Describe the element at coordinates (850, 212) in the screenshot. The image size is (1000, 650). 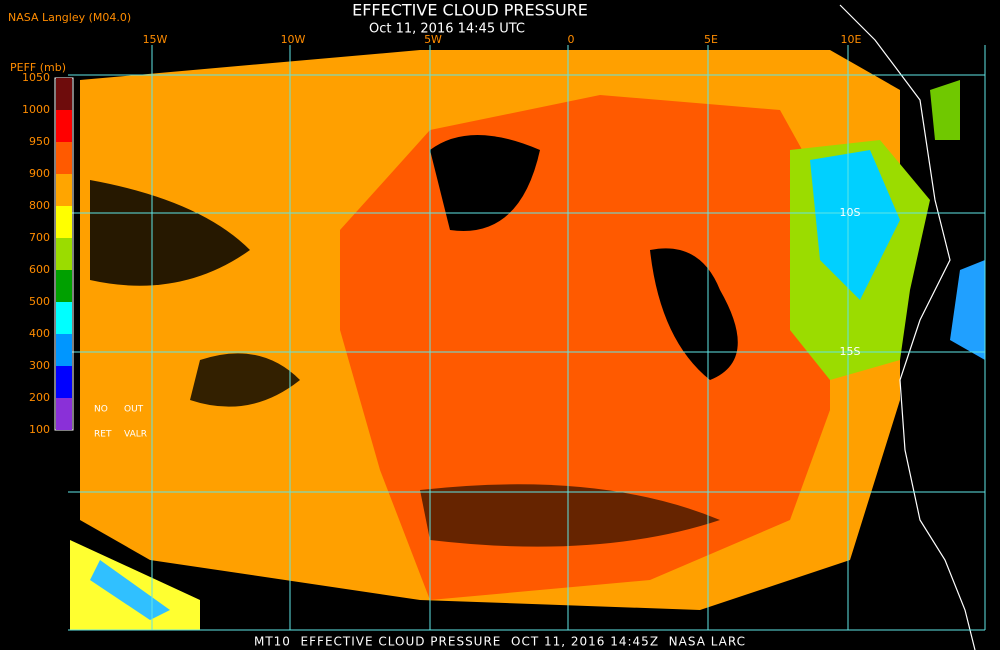
I see `lat-label: 10S` at that location.